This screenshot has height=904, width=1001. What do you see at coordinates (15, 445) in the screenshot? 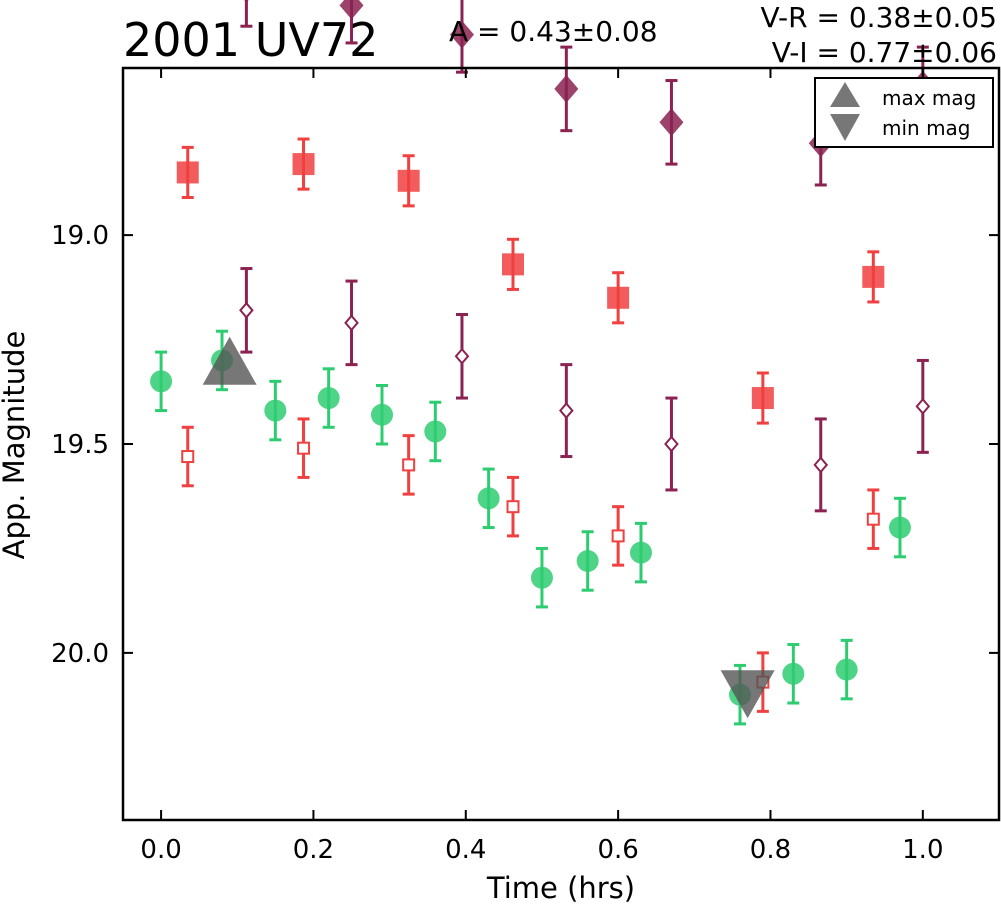
I see `y-axis-label: App. Magnitude` at bounding box center [15, 445].